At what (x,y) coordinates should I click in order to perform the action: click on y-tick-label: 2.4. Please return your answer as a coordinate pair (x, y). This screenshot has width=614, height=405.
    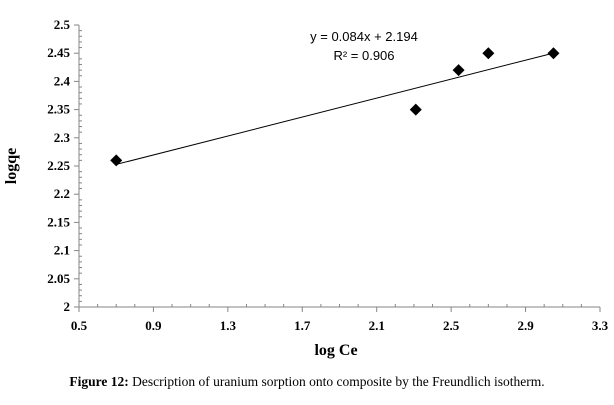
    Looking at the image, I should click on (62, 80).